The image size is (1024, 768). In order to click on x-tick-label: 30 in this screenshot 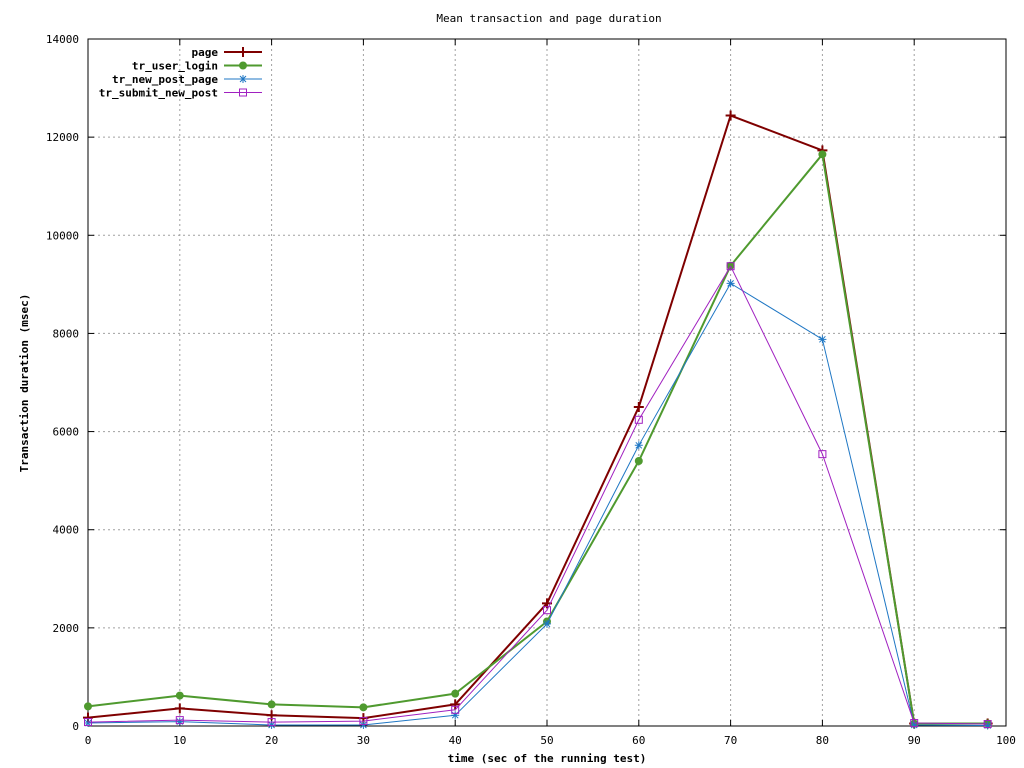, I will do `click(363, 740)`.